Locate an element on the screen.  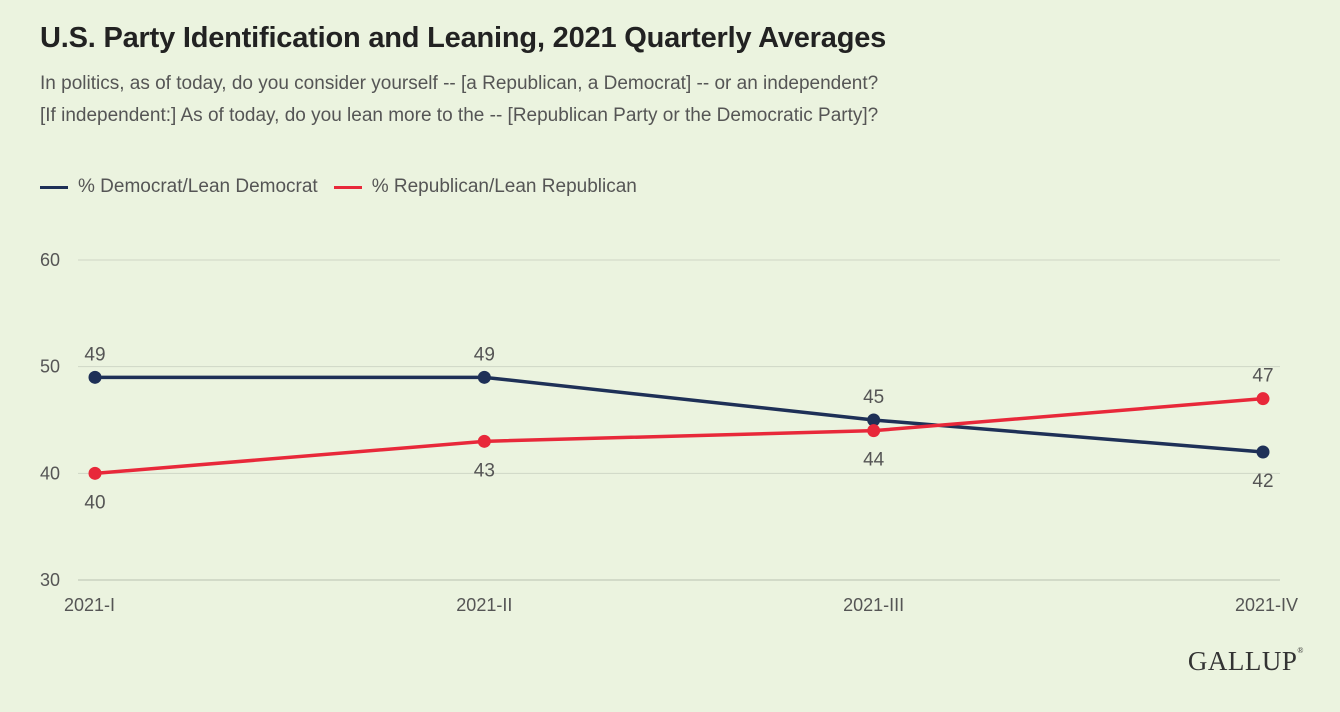
gallup-logo: GALLUP® is located at coordinates (1245, 661).